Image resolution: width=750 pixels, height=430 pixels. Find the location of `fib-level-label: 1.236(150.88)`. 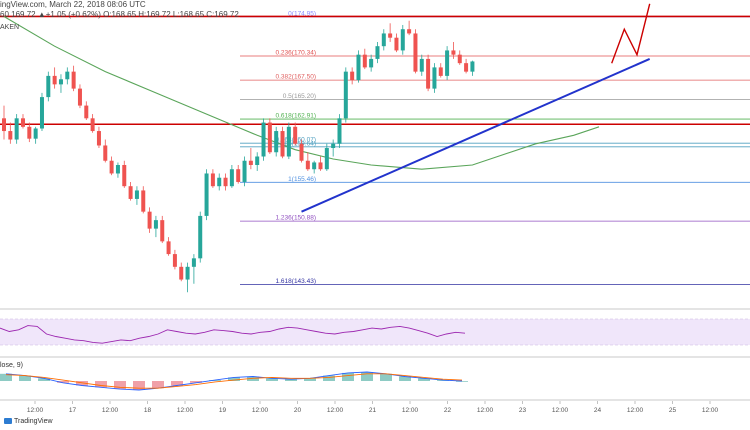

fib-level-label: 1.236(150.88) is located at coordinates (296, 218).